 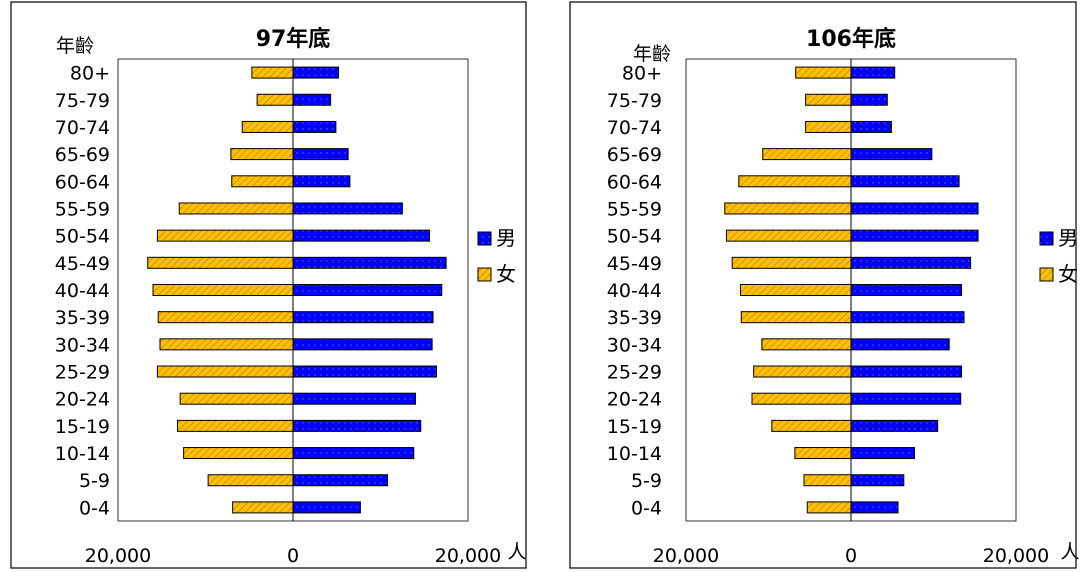 What do you see at coordinates (516, 552) in the screenshot?
I see `x-axis-unit-label: 人` at bounding box center [516, 552].